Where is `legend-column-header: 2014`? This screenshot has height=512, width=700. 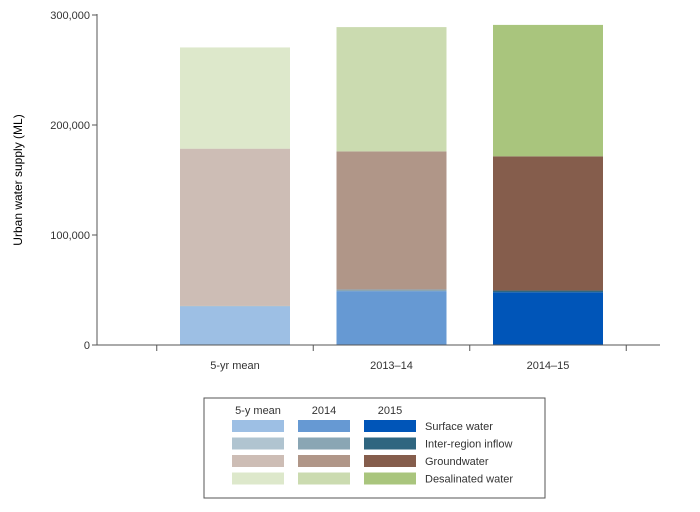
legend-column-header: 2014 is located at coordinates (324, 411).